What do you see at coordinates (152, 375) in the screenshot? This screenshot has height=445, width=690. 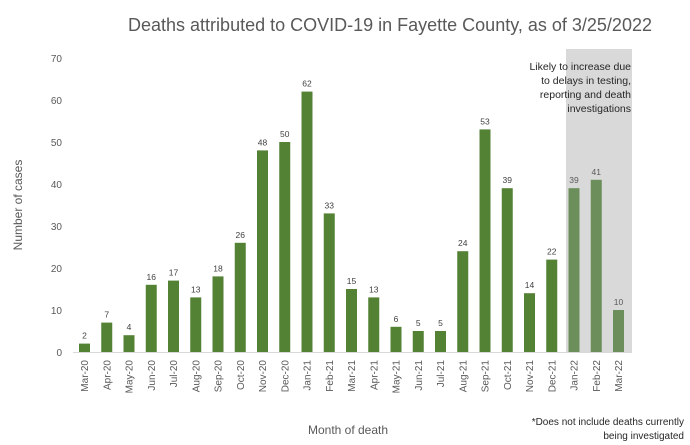 I see `x-tick-label: Jun-20` at bounding box center [152, 375].